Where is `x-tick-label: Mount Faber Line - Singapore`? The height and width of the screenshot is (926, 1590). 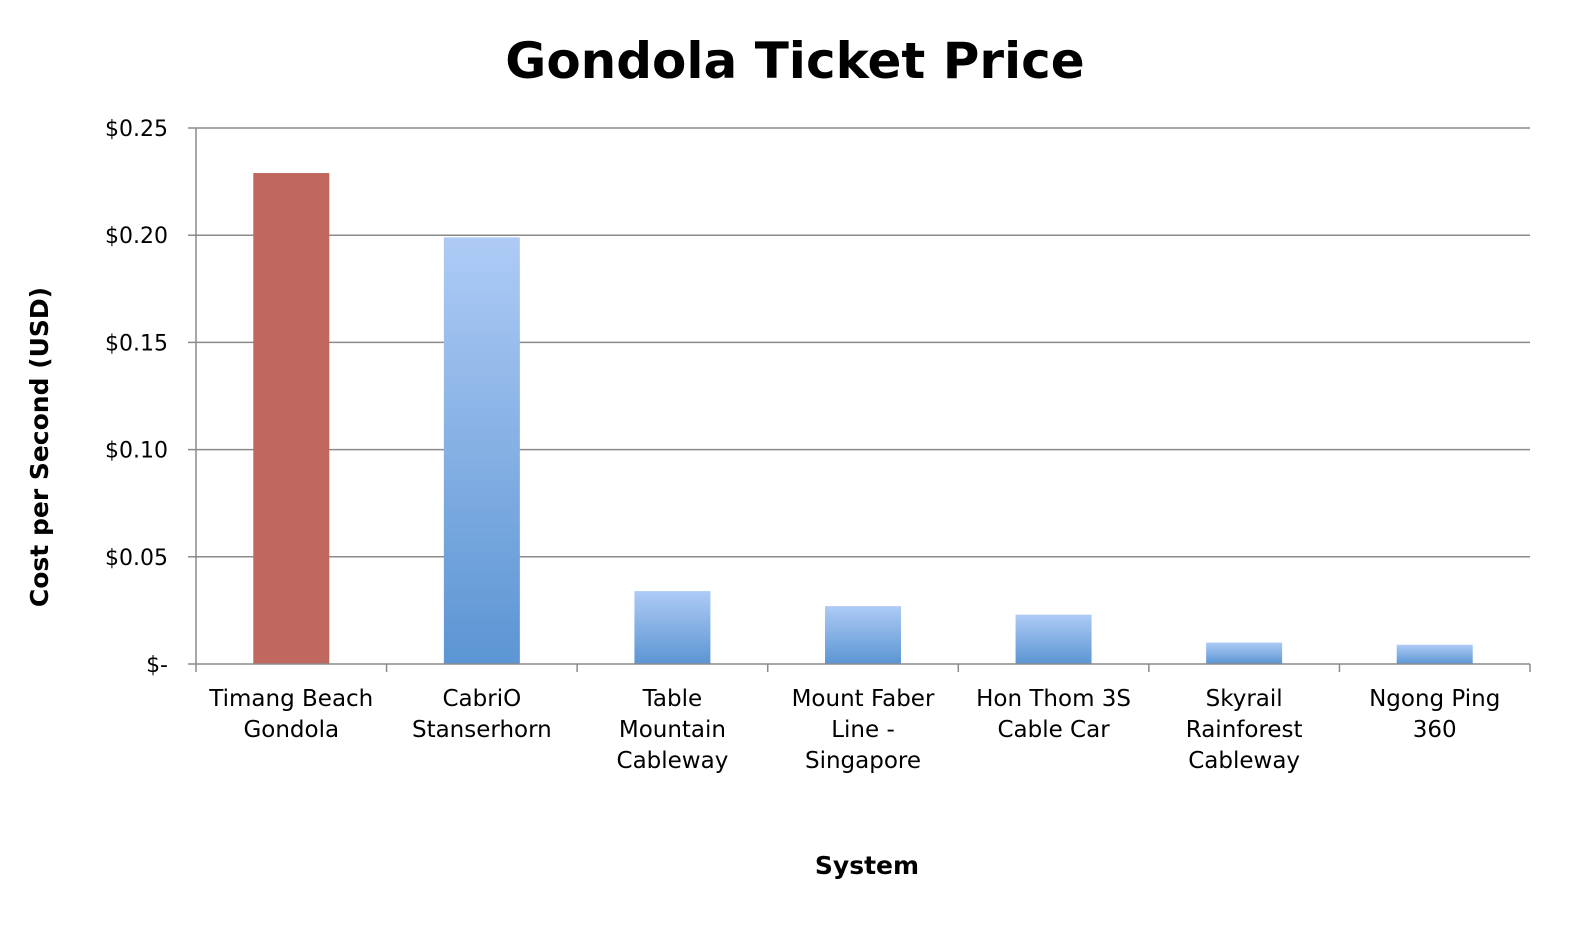
x-tick-label: Mount Faber Line - Singapore is located at coordinates (863, 730).